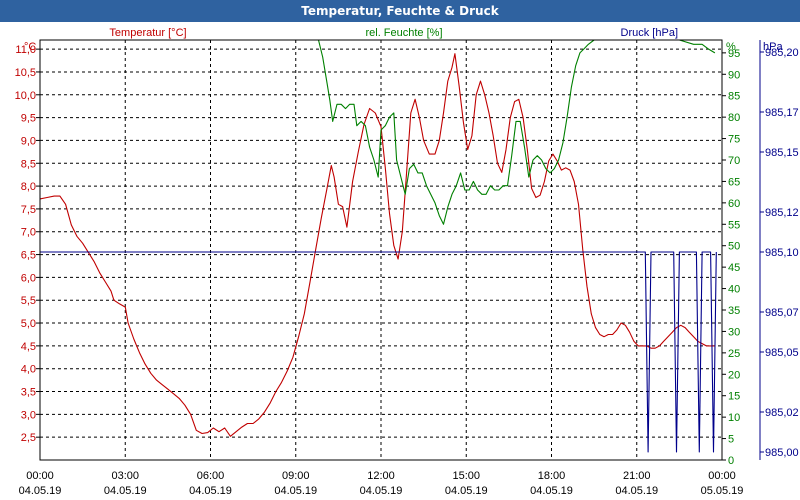  Describe the element at coordinates (25, 73) in the screenshot. I see `y-tick-label-temperature: 10,5` at that location.